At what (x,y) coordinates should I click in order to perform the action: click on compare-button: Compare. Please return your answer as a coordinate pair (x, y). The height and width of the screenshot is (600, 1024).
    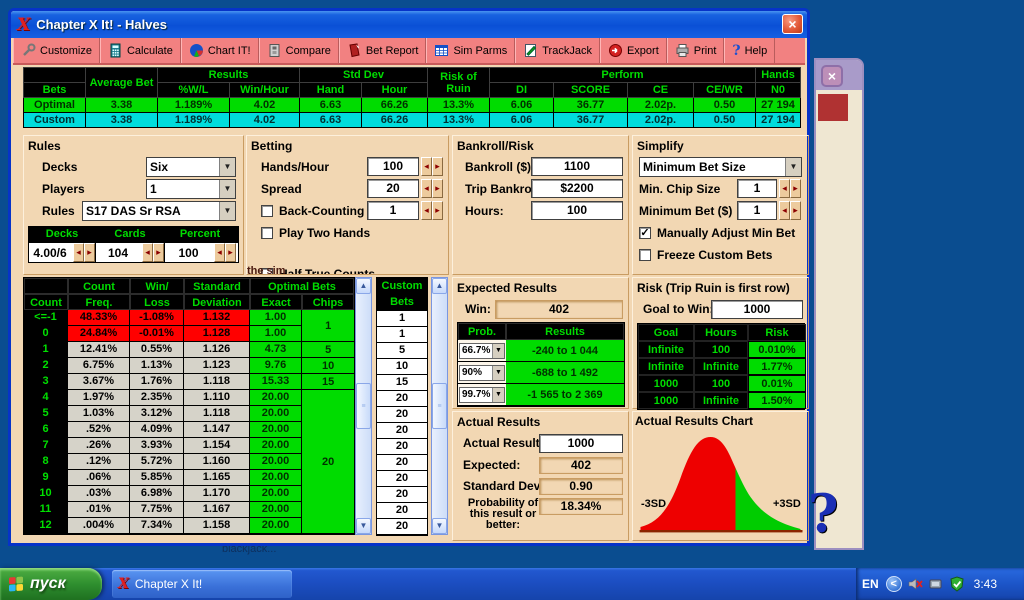
    Looking at the image, I should click on (298, 50).